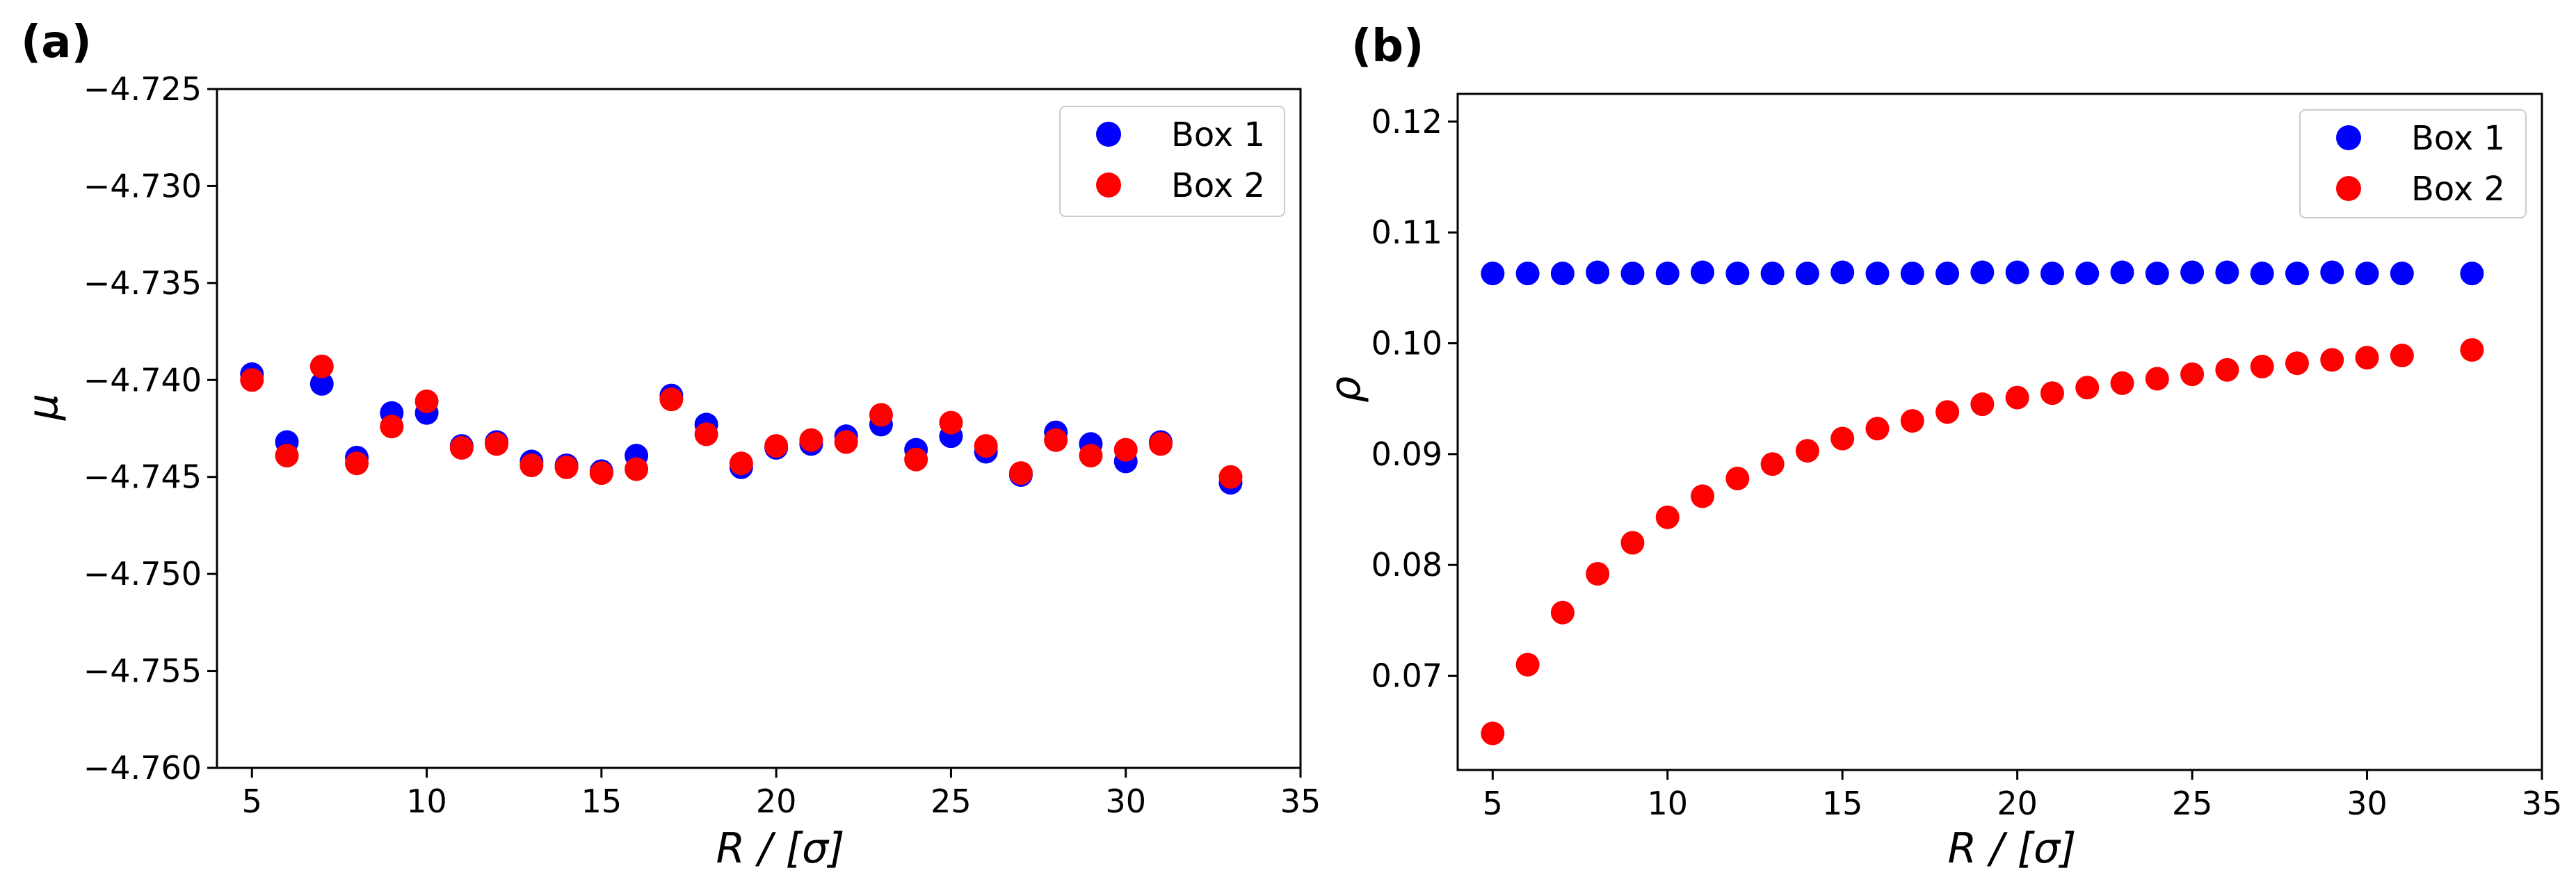  I want to click on chart-a-legend-label-box2: Box 2, so click(1218, 185).